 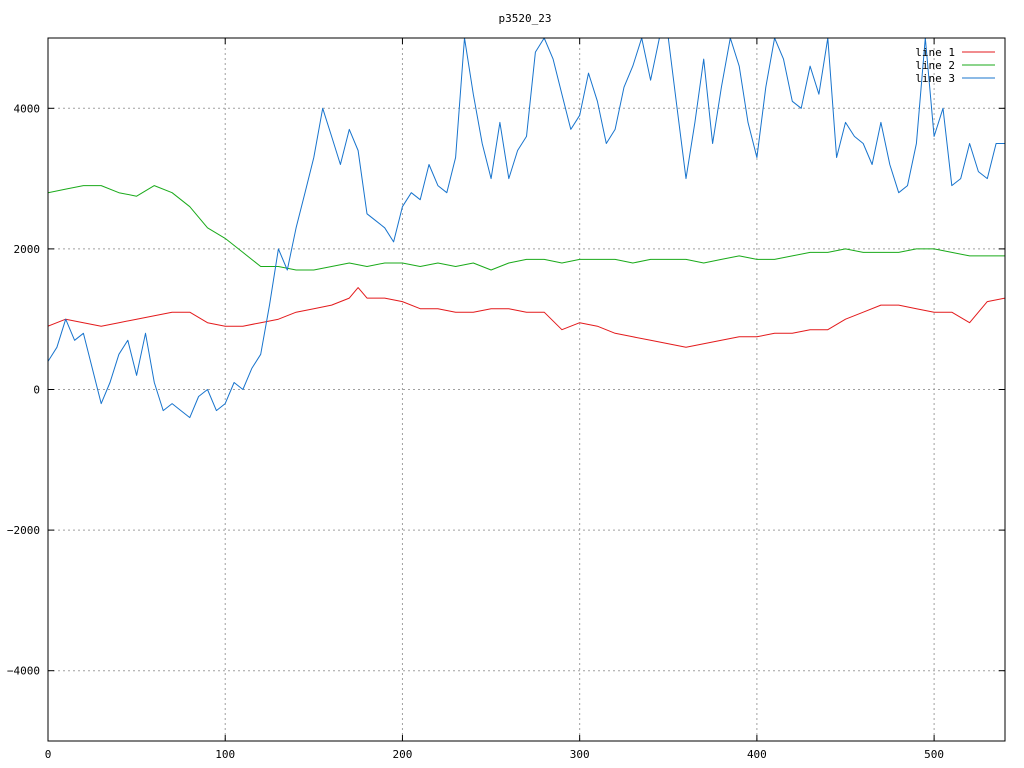 I want to click on x-tick-label: 100, so click(x=225, y=754).